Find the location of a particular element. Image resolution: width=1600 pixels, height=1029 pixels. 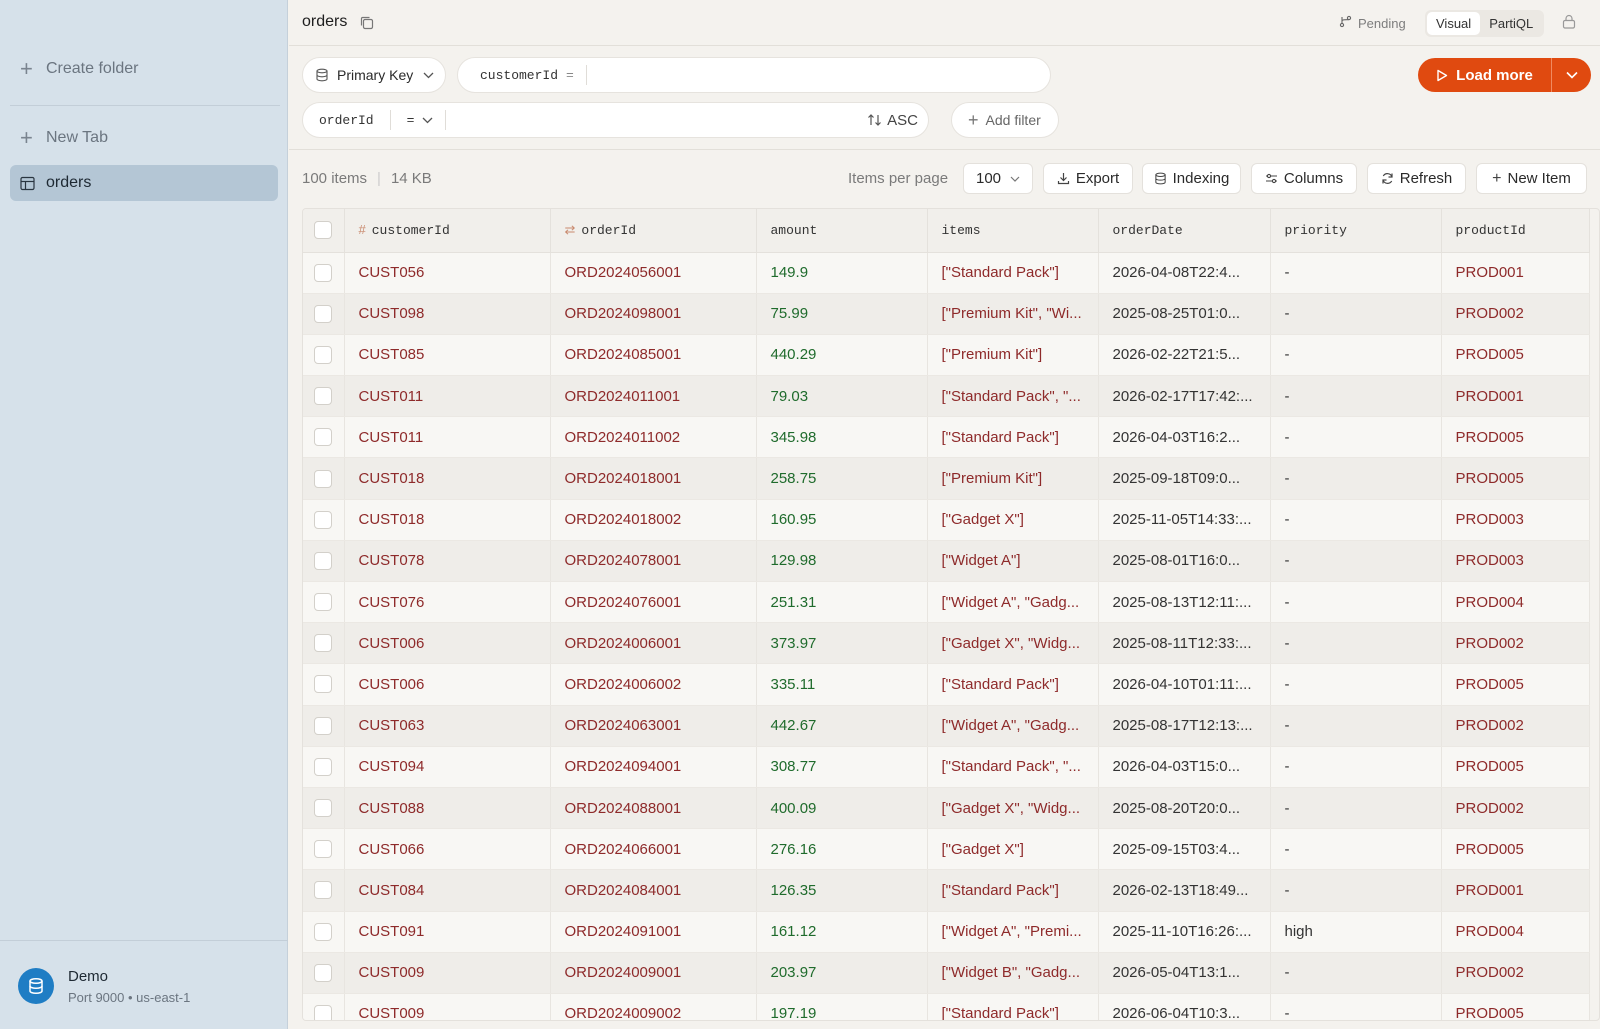

cell-items: ["Standard Pack"] is located at coordinates (1013, 437).